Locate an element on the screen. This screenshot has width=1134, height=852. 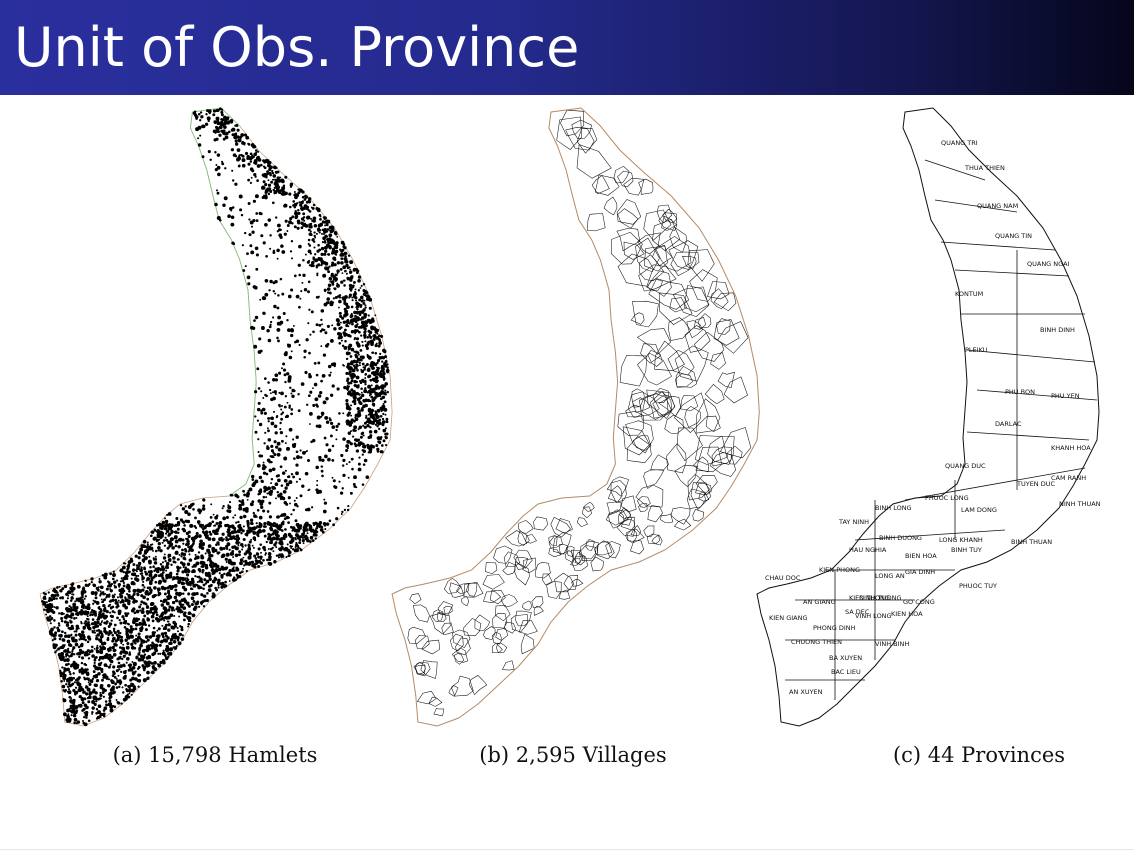
slide-title-bar: Unit of Obs. Province is located at coordinates (567, 47).